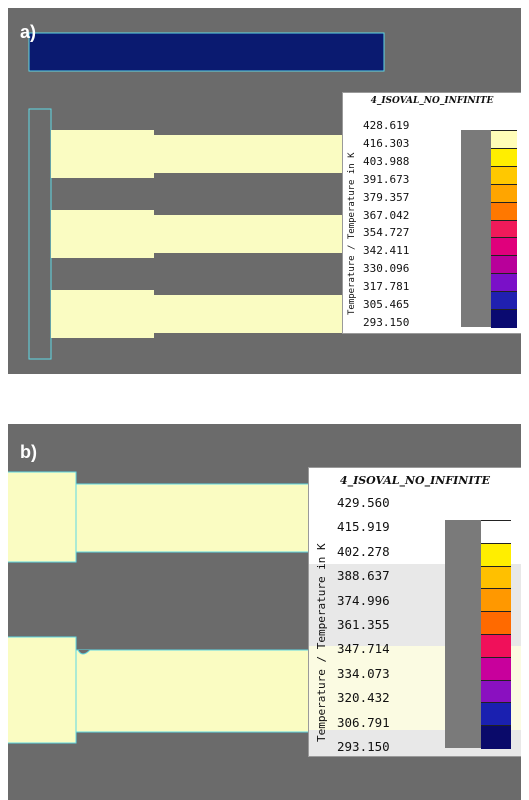 The height and width of the screenshot is (800, 529). Describe the element at coordinates (363, 624) in the screenshot. I see `legend-value: 361.355` at that location.